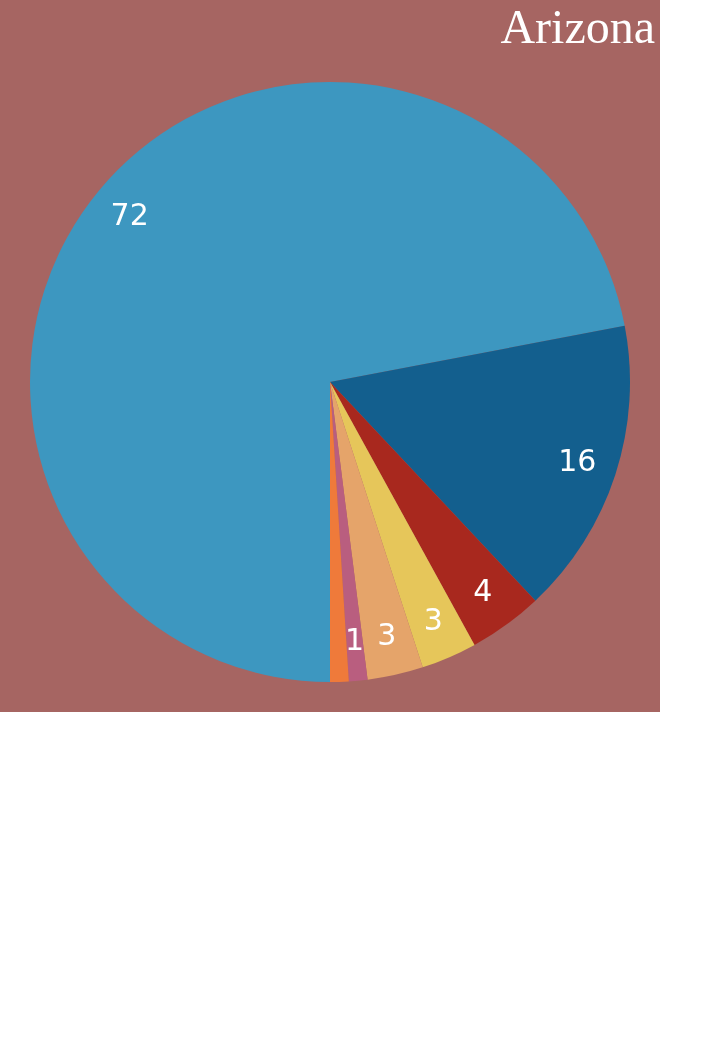 This screenshot has height=1056, width=701. I want to click on data-label: 1, so click(354, 639).